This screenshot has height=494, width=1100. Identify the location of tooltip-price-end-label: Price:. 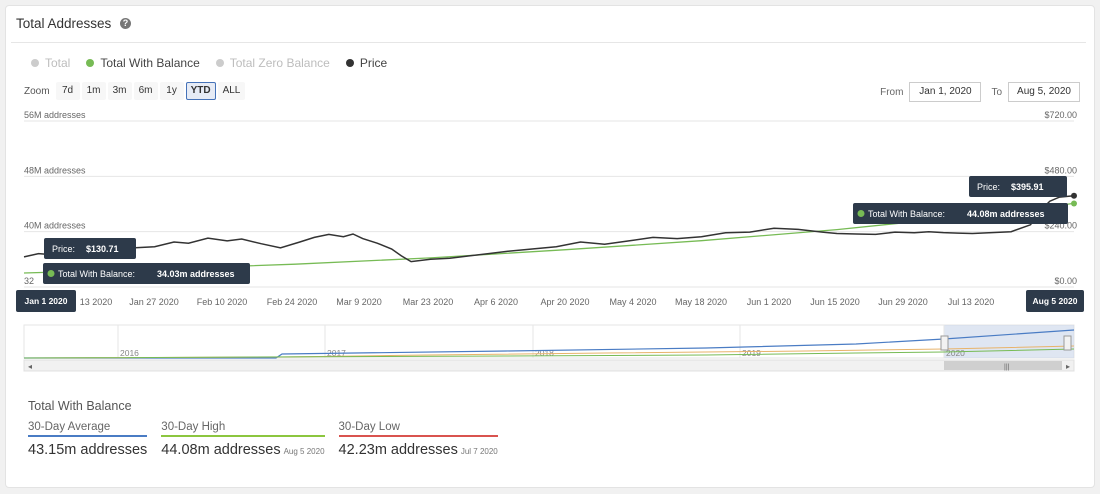
(988, 187).